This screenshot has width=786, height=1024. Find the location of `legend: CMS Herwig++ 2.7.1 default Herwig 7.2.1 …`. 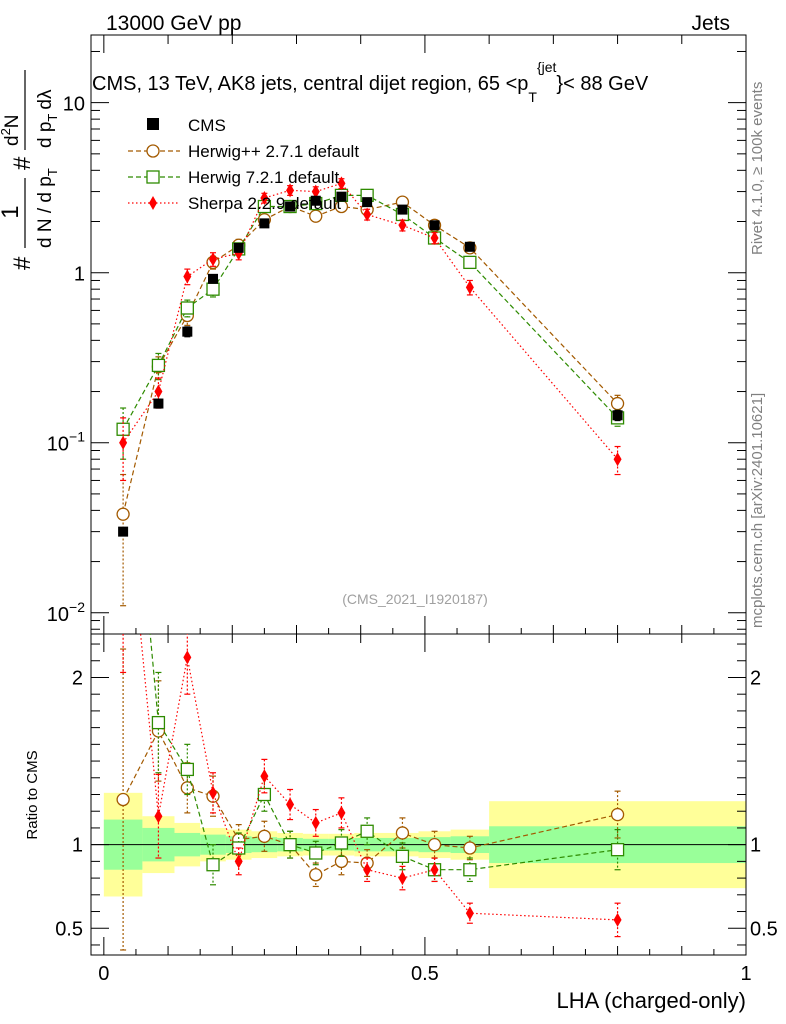

legend: CMS Herwig++ 2.7.1 default Herwig 7.2.1 … is located at coordinates (243, 164).